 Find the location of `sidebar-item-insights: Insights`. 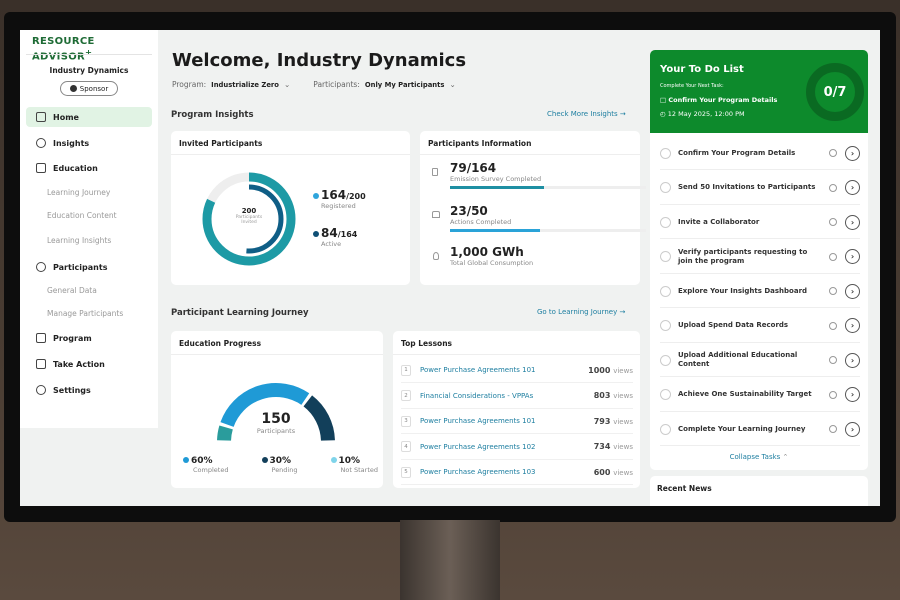

sidebar-item-insights: Insights is located at coordinates (89, 143).